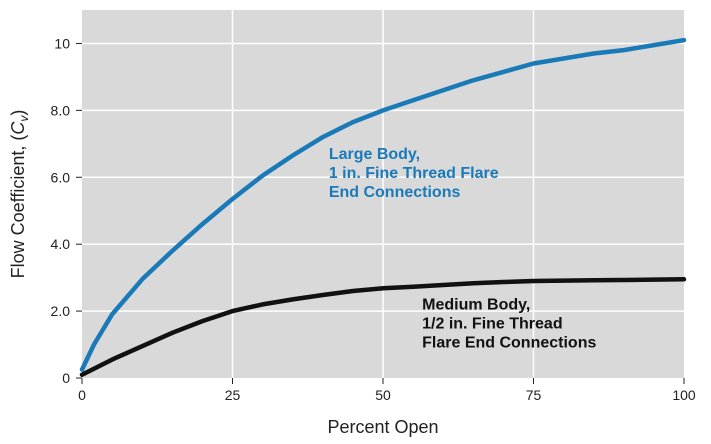 The height and width of the screenshot is (444, 711). What do you see at coordinates (66, 378) in the screenshot?
I see `y-tick-label: 0` at bounding box center [66, 378].